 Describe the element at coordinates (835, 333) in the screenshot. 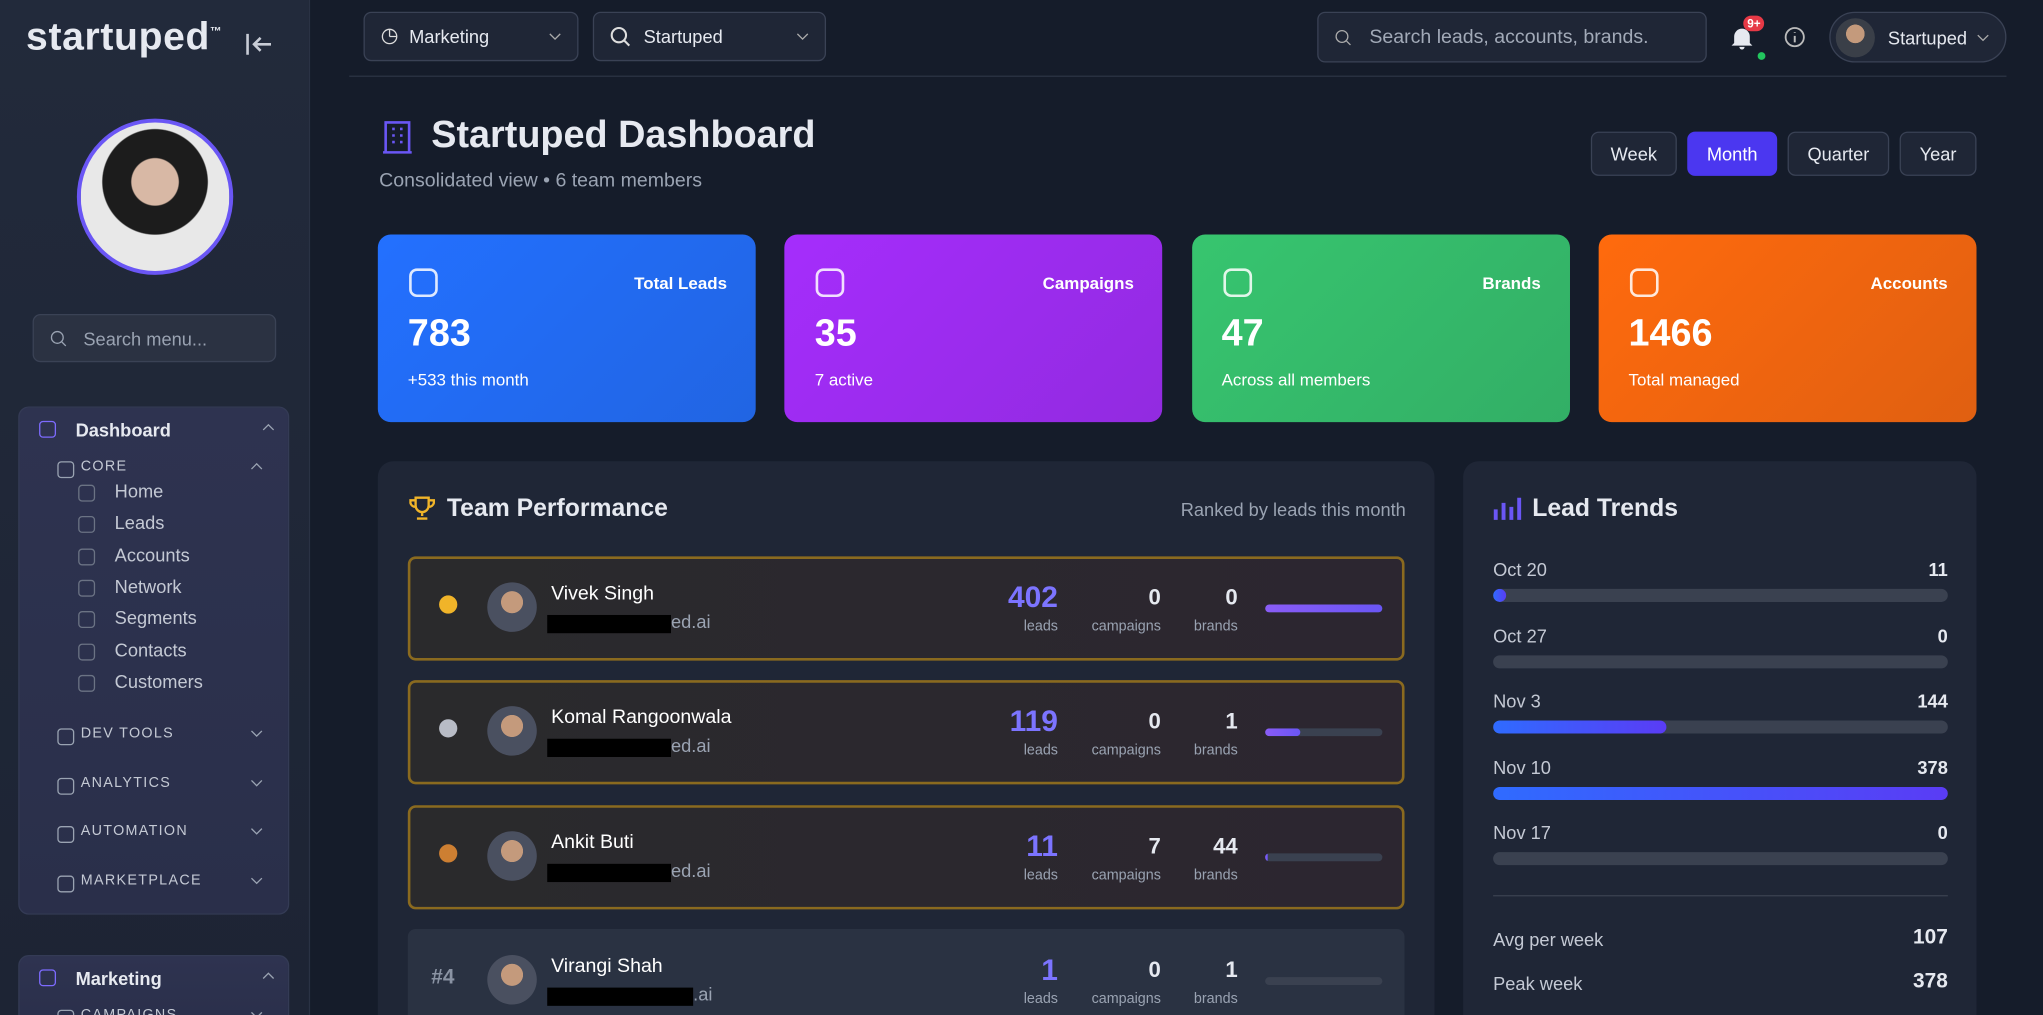

I see `stat-value: 35` at that location.